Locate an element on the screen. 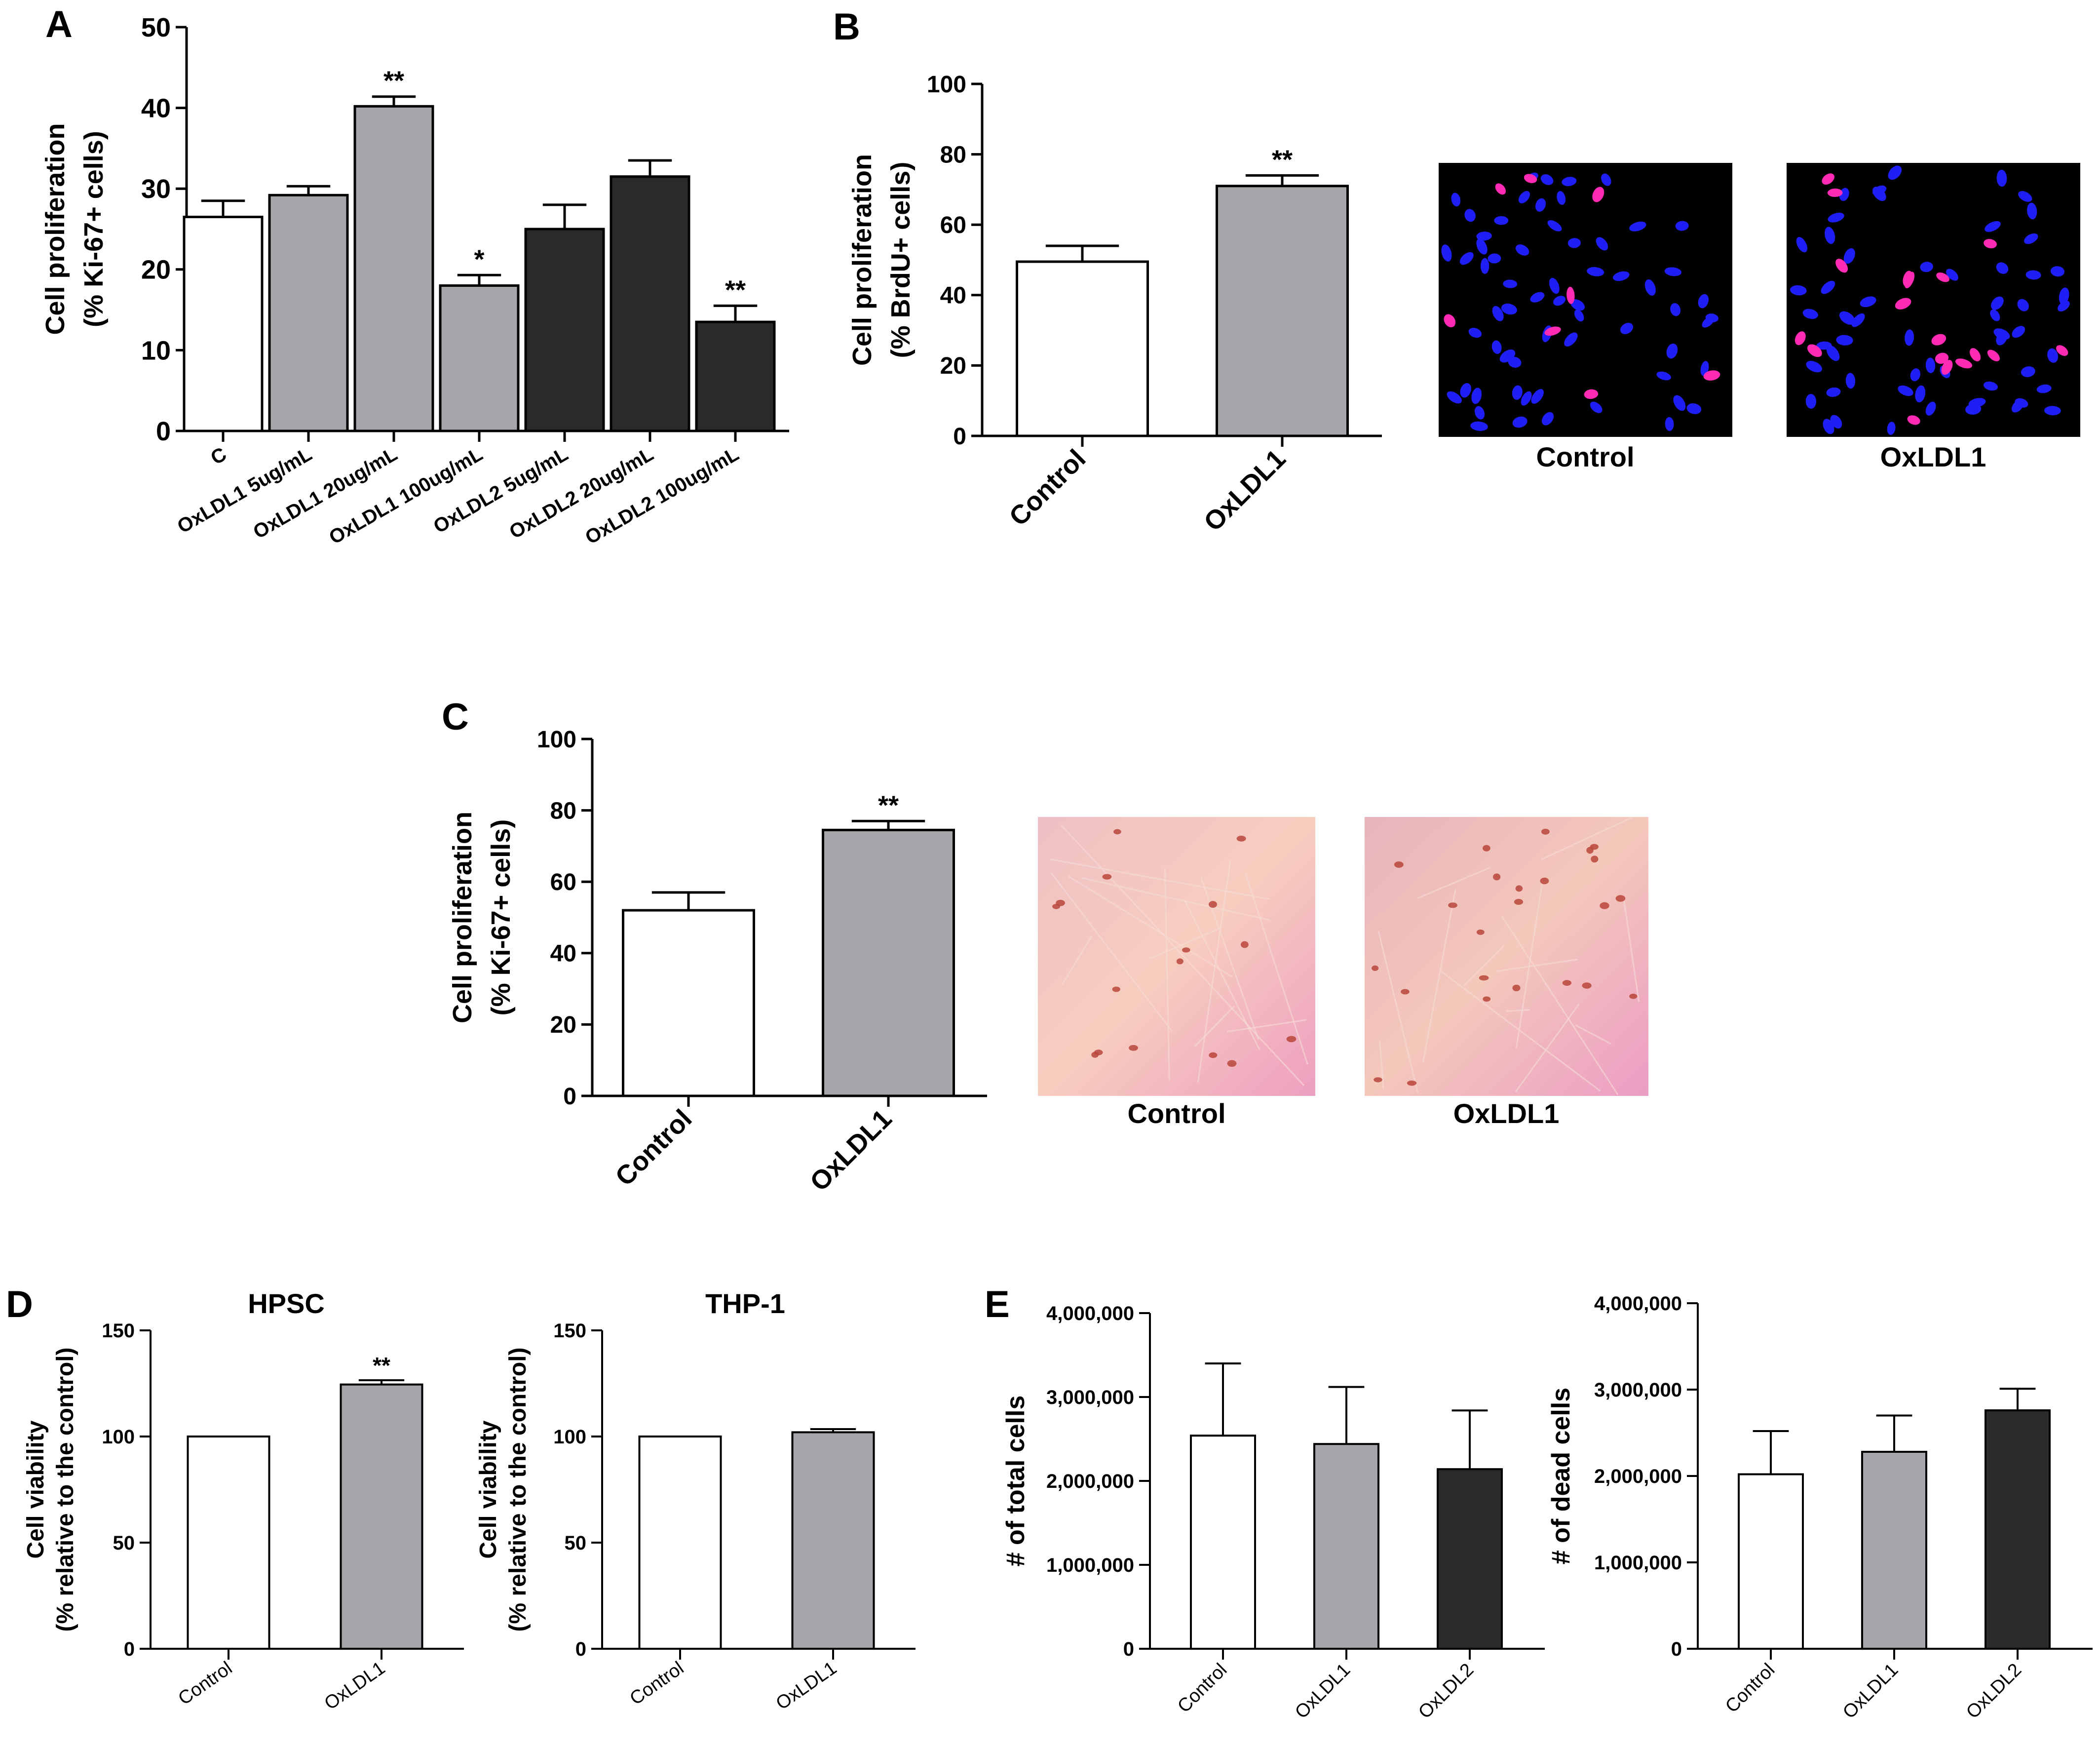 The image size is (2100, 1747). panel-letter-d: D is located at coordinates (19, 1304).